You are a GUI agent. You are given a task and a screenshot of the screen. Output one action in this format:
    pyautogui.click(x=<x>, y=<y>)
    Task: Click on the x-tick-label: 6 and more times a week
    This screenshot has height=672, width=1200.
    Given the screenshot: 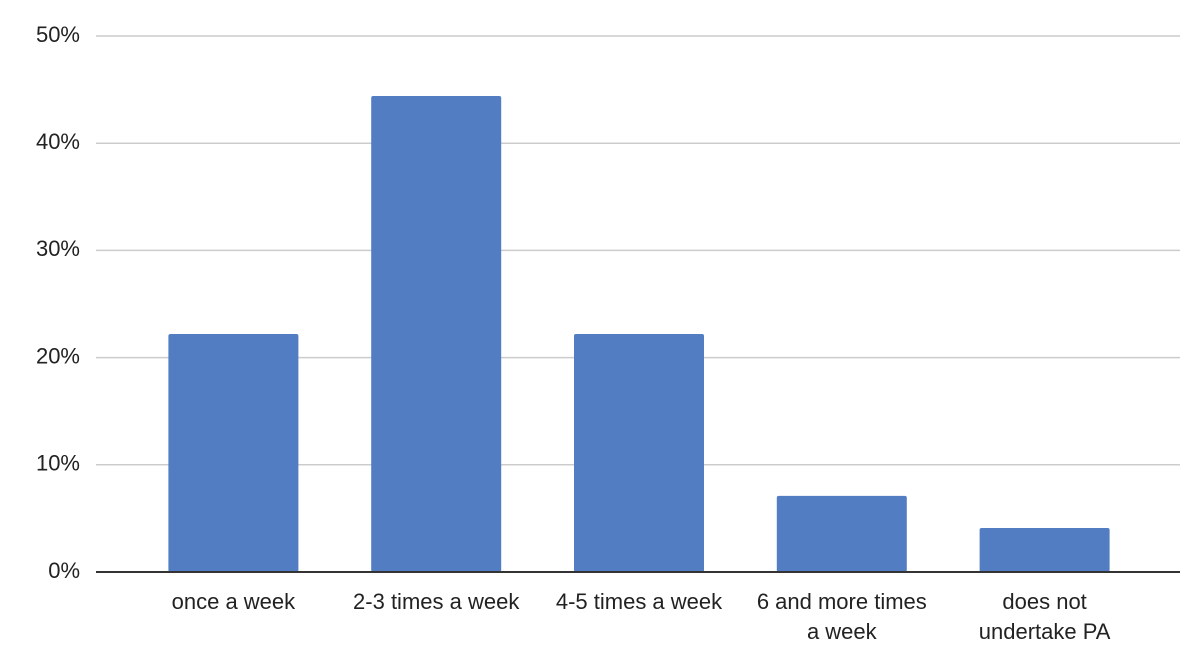 What is the action you would take?
    pyautogui.click(x=841, y=616)
    